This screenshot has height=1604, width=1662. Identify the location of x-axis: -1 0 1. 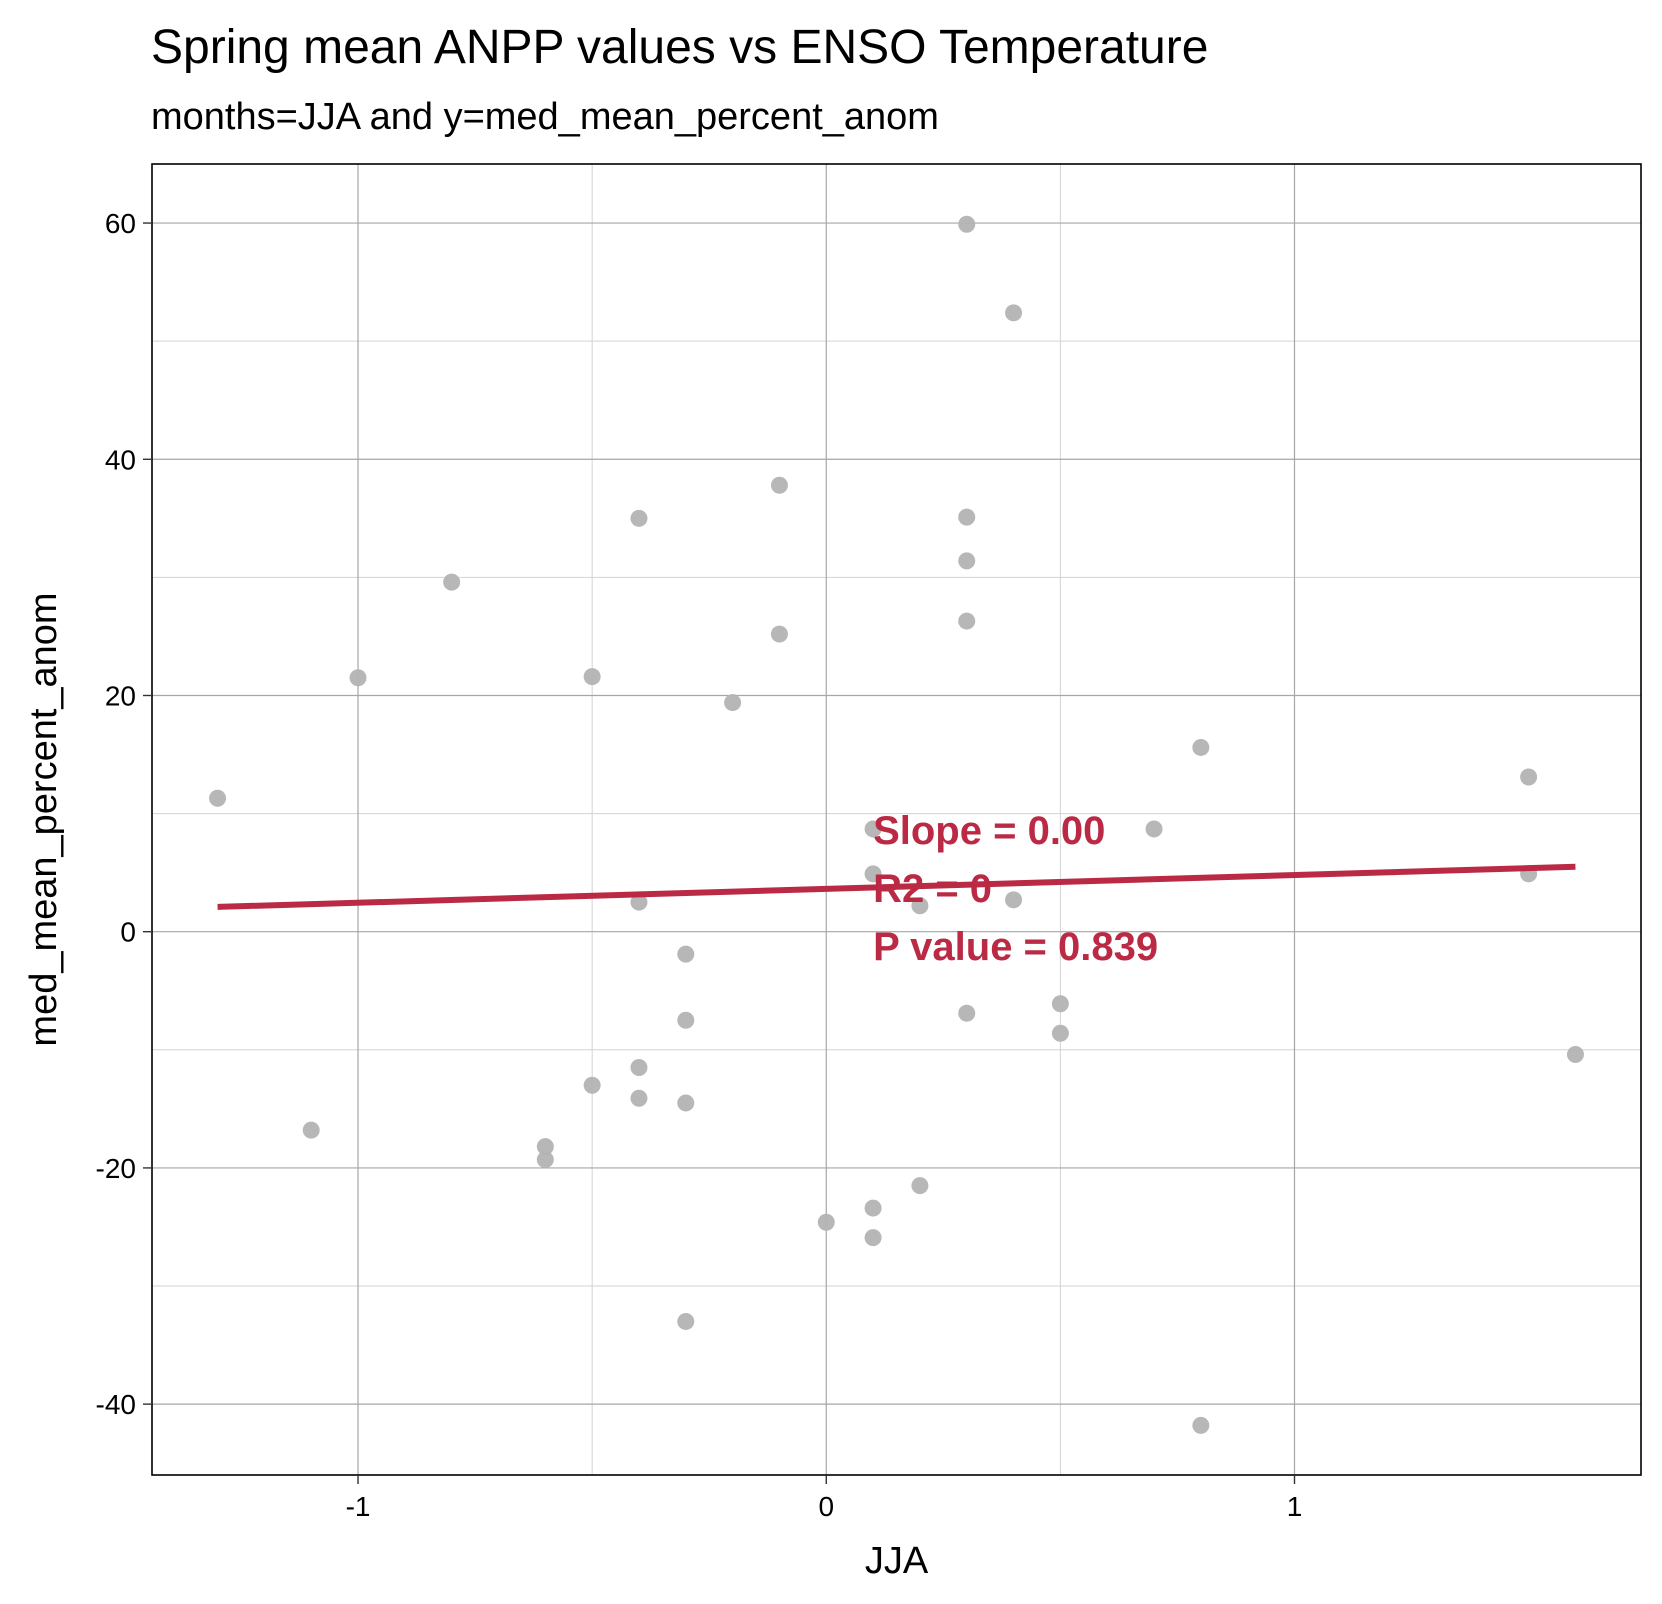
(824, 1498).